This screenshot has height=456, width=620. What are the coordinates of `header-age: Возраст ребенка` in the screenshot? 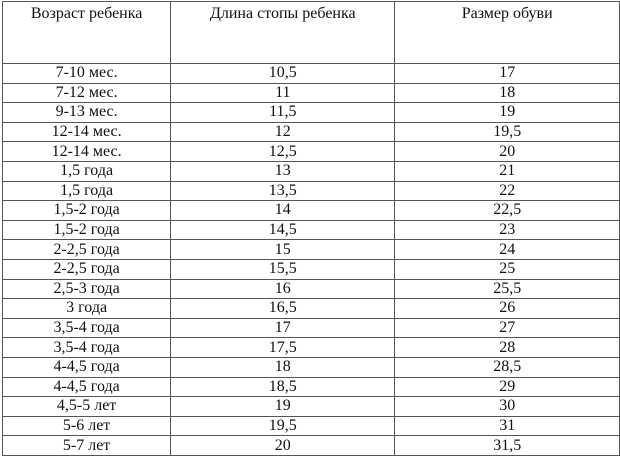 It's located at (86, 32).